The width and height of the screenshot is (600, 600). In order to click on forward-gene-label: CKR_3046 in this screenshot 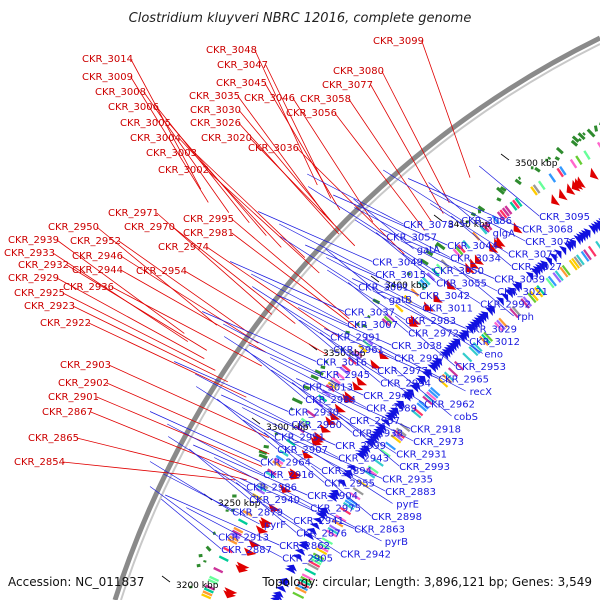, I will do `click(269, 98)`.